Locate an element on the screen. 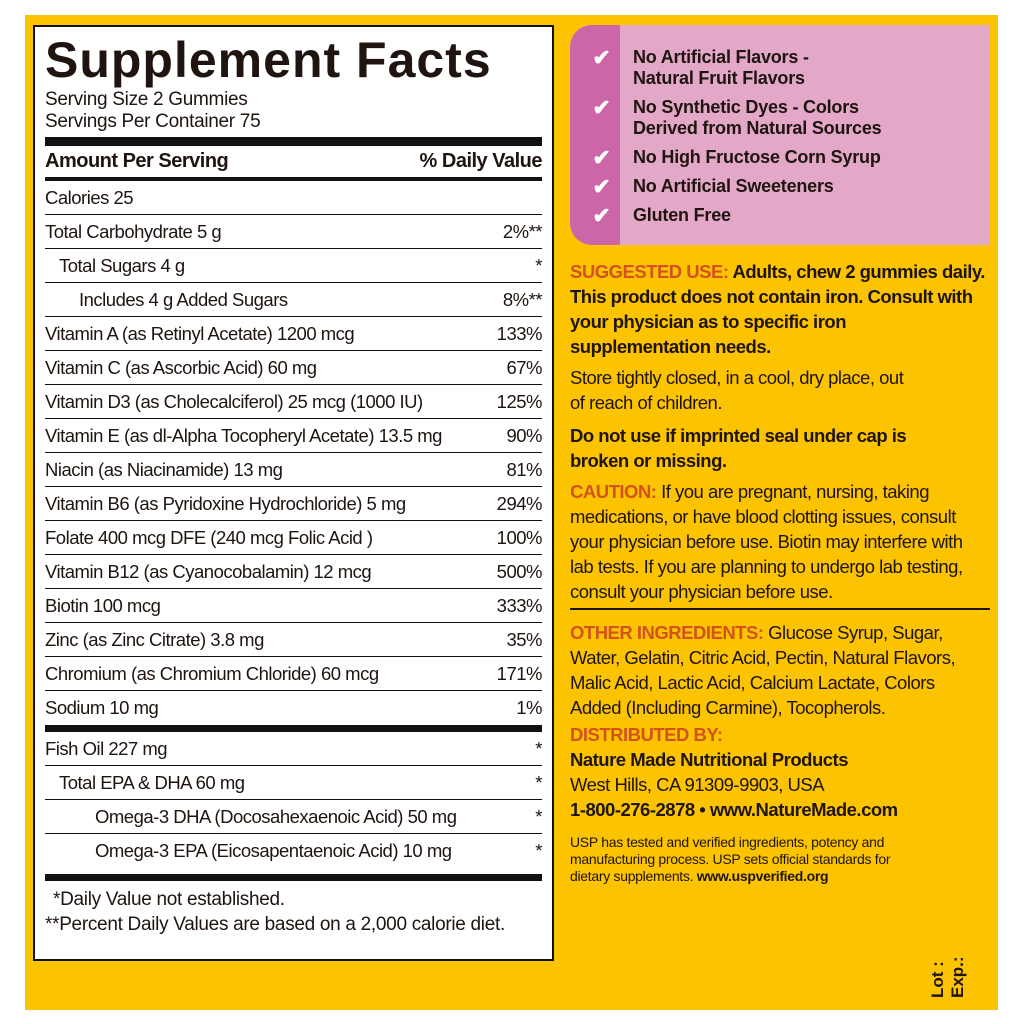 Image resolution: width=1024 pixels, height=1024 pixels. daily-value-label: % Daily Value is located at coordinates (481, 161).